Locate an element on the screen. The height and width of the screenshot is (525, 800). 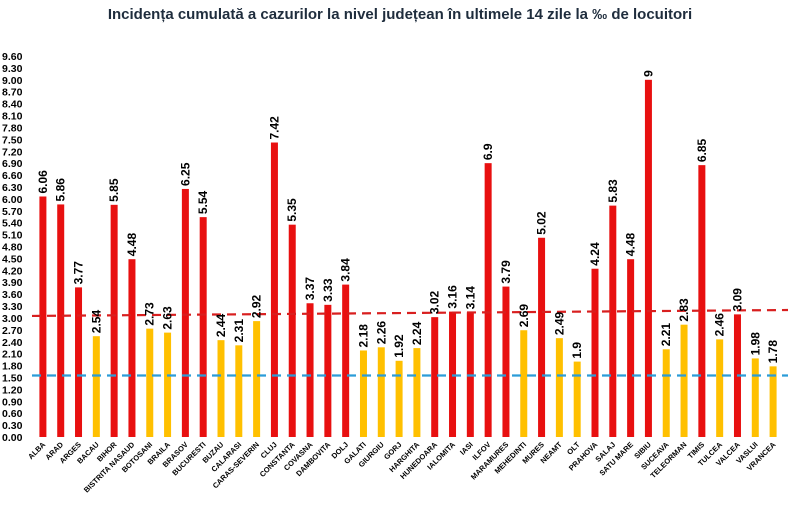
y-tick-label: 9.00 is located at coordinates (12, 81).